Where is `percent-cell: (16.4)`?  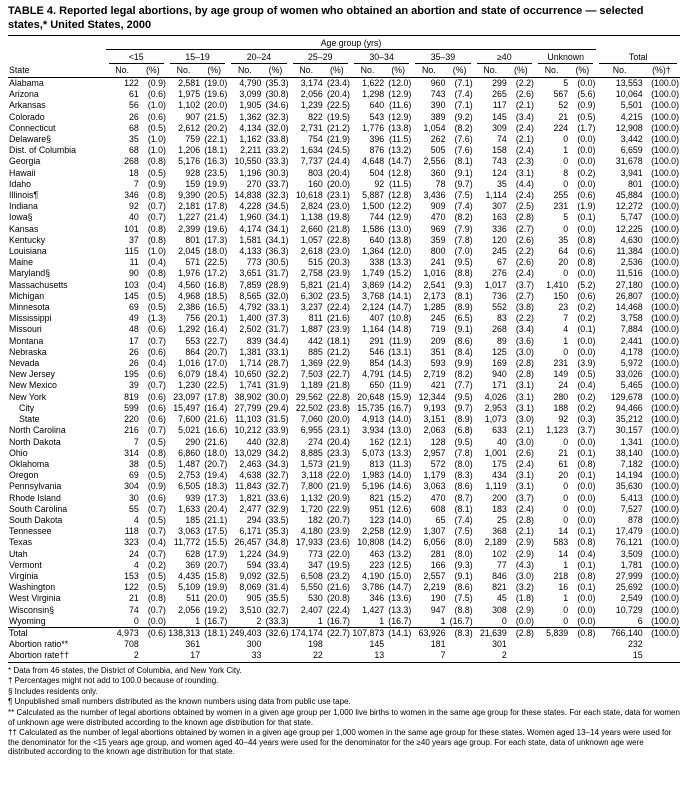 percent-cell: (16.4) is located at coordinates (216, 407).